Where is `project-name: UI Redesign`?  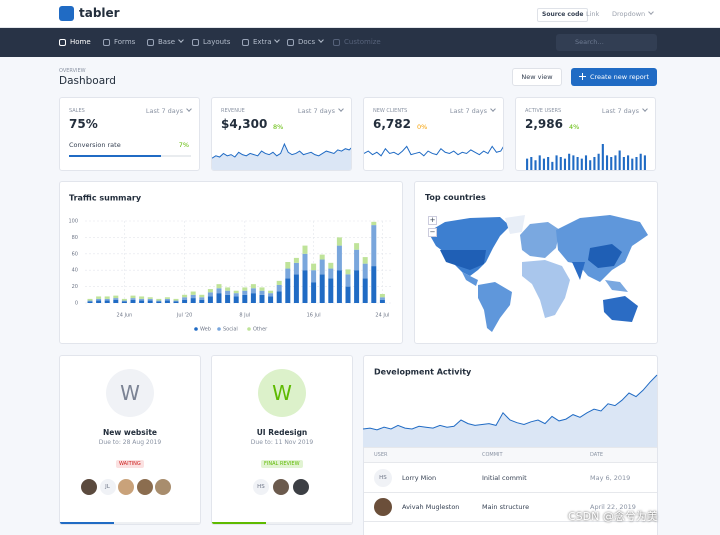
project-name: UI Redesign is located at coordinates (282, 432).